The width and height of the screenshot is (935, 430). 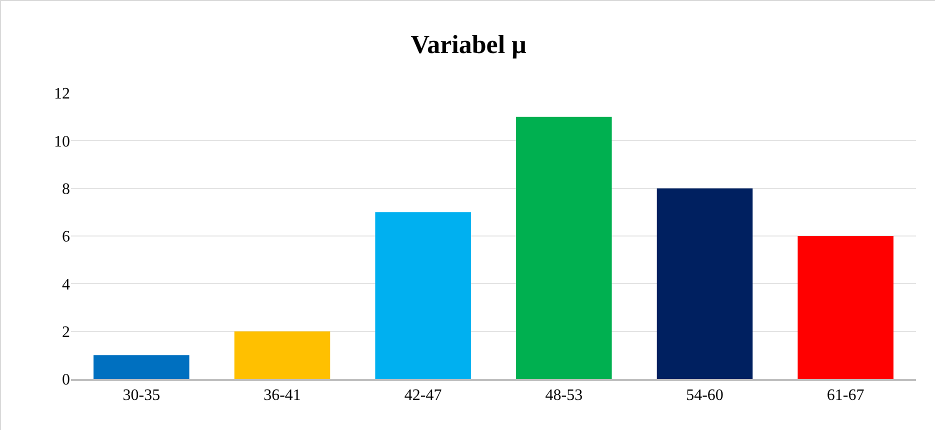 What do you see at coordinates (845, 395) in the screenshot?
I see `x-tick-label: 61-67` at bounding box center [845, 395].